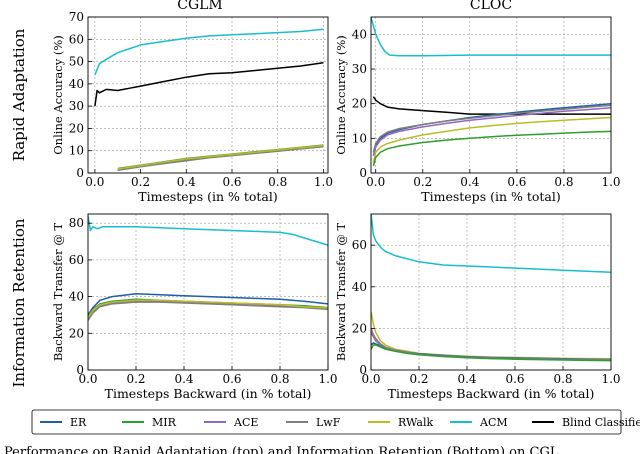  What do you see at coordinates (19, 302) in the screenshot?
I see `row-title-information-retention: Information Retention` at bounding box center [19, 302].